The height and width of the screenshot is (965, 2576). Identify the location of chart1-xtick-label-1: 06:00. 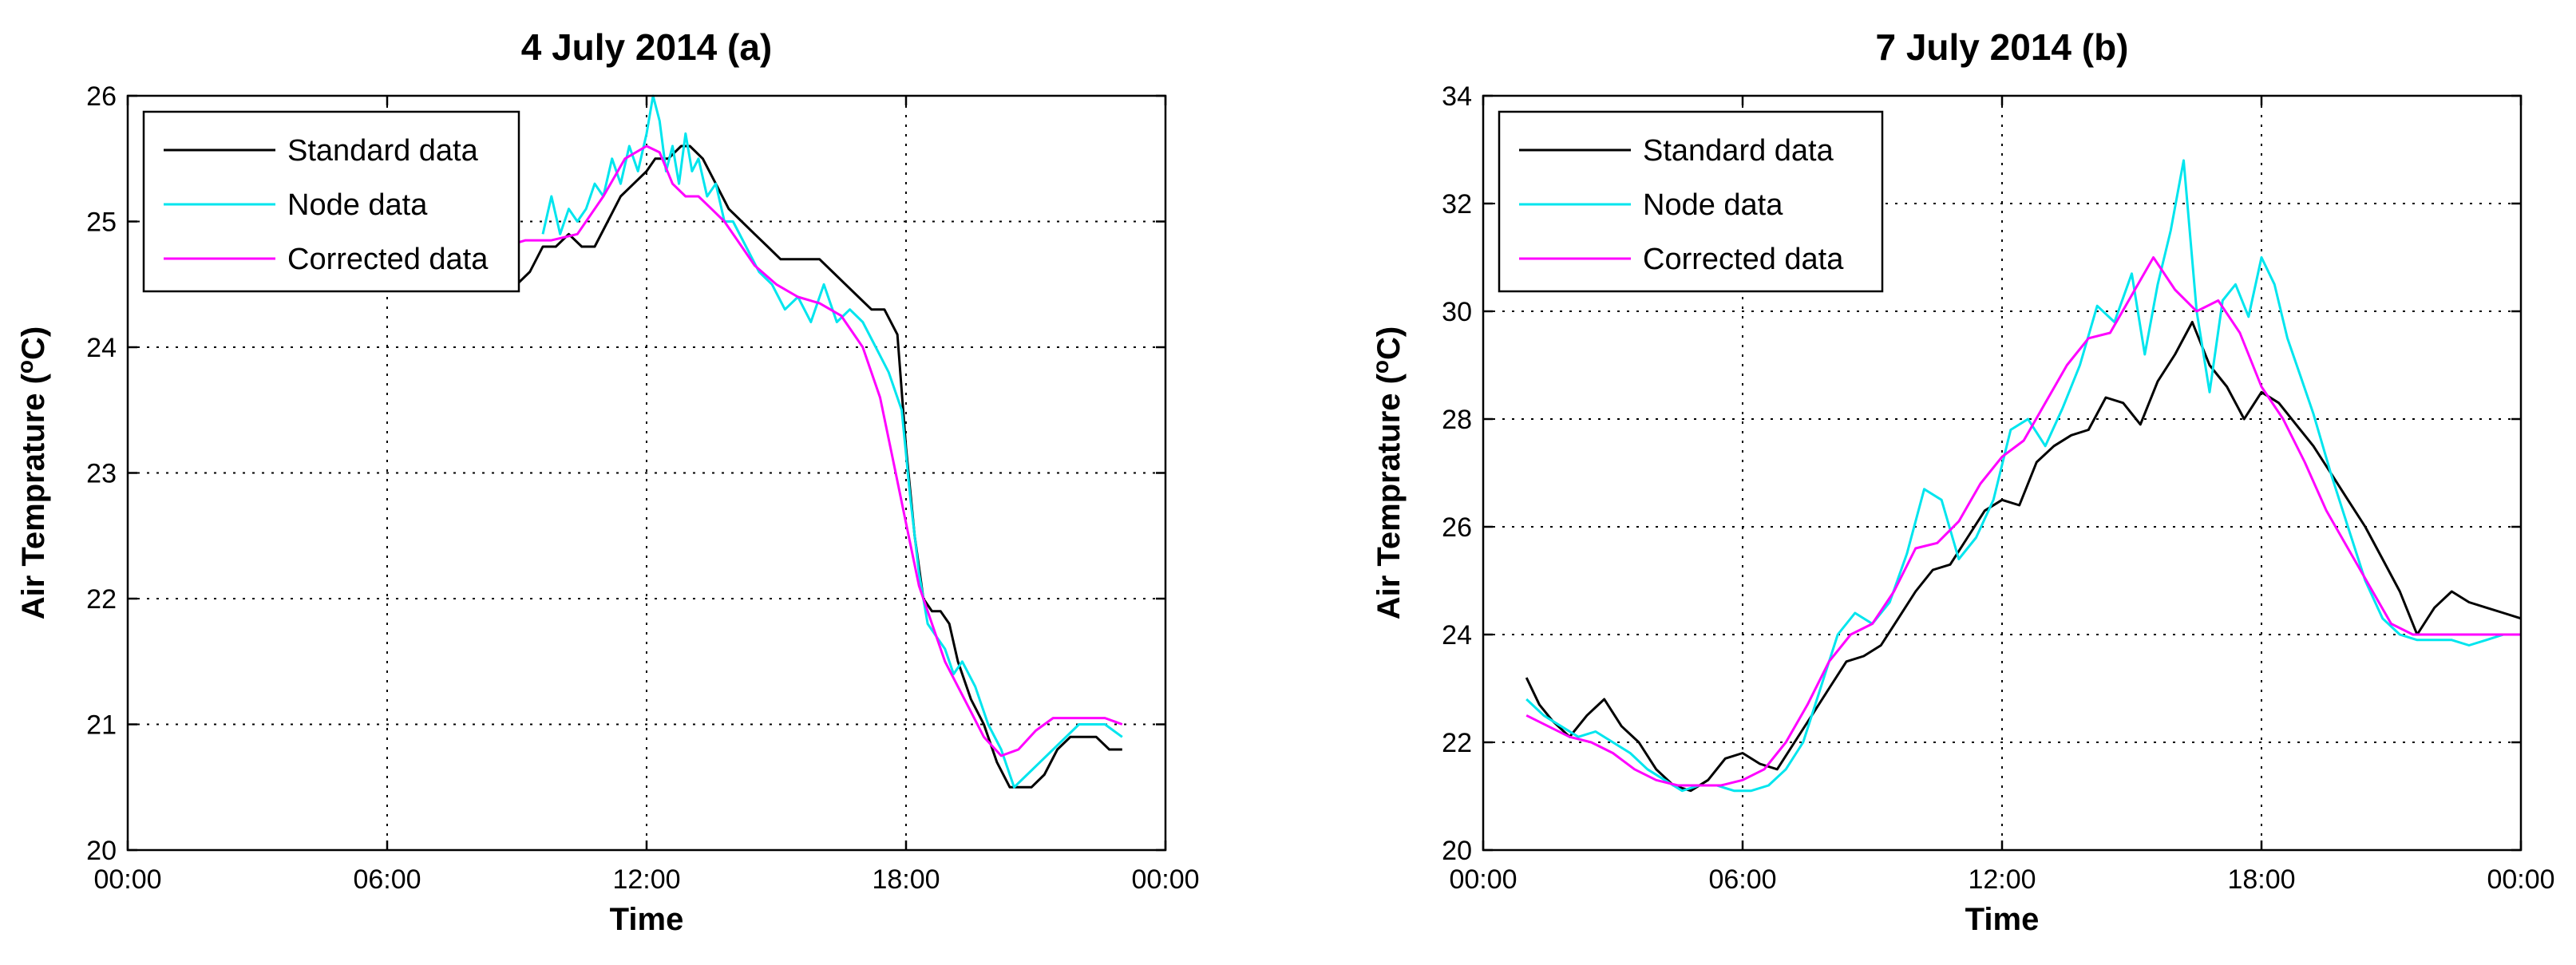
(1742, 879).